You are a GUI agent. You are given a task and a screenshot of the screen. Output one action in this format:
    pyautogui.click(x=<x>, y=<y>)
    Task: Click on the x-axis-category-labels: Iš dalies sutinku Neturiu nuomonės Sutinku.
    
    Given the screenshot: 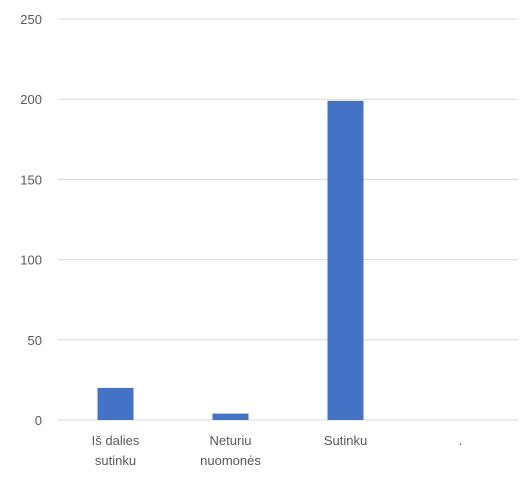 What is the action you would take?
    pyautogui.click(x=277, y=450)
    